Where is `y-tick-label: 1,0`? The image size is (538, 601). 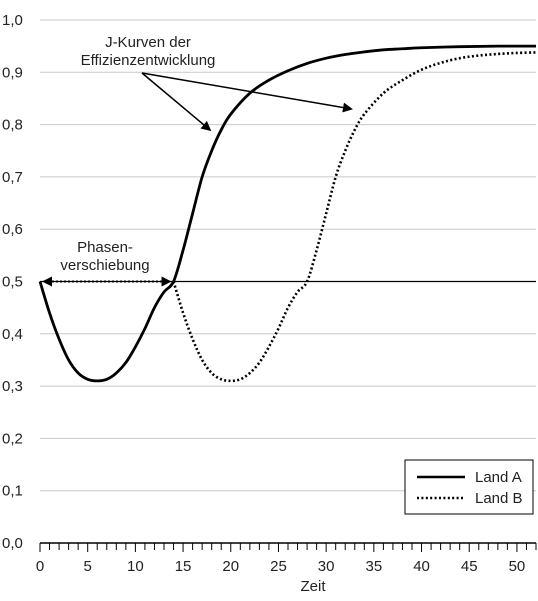 y-tick-label: 1,0 is located at coordinates (12, 20).